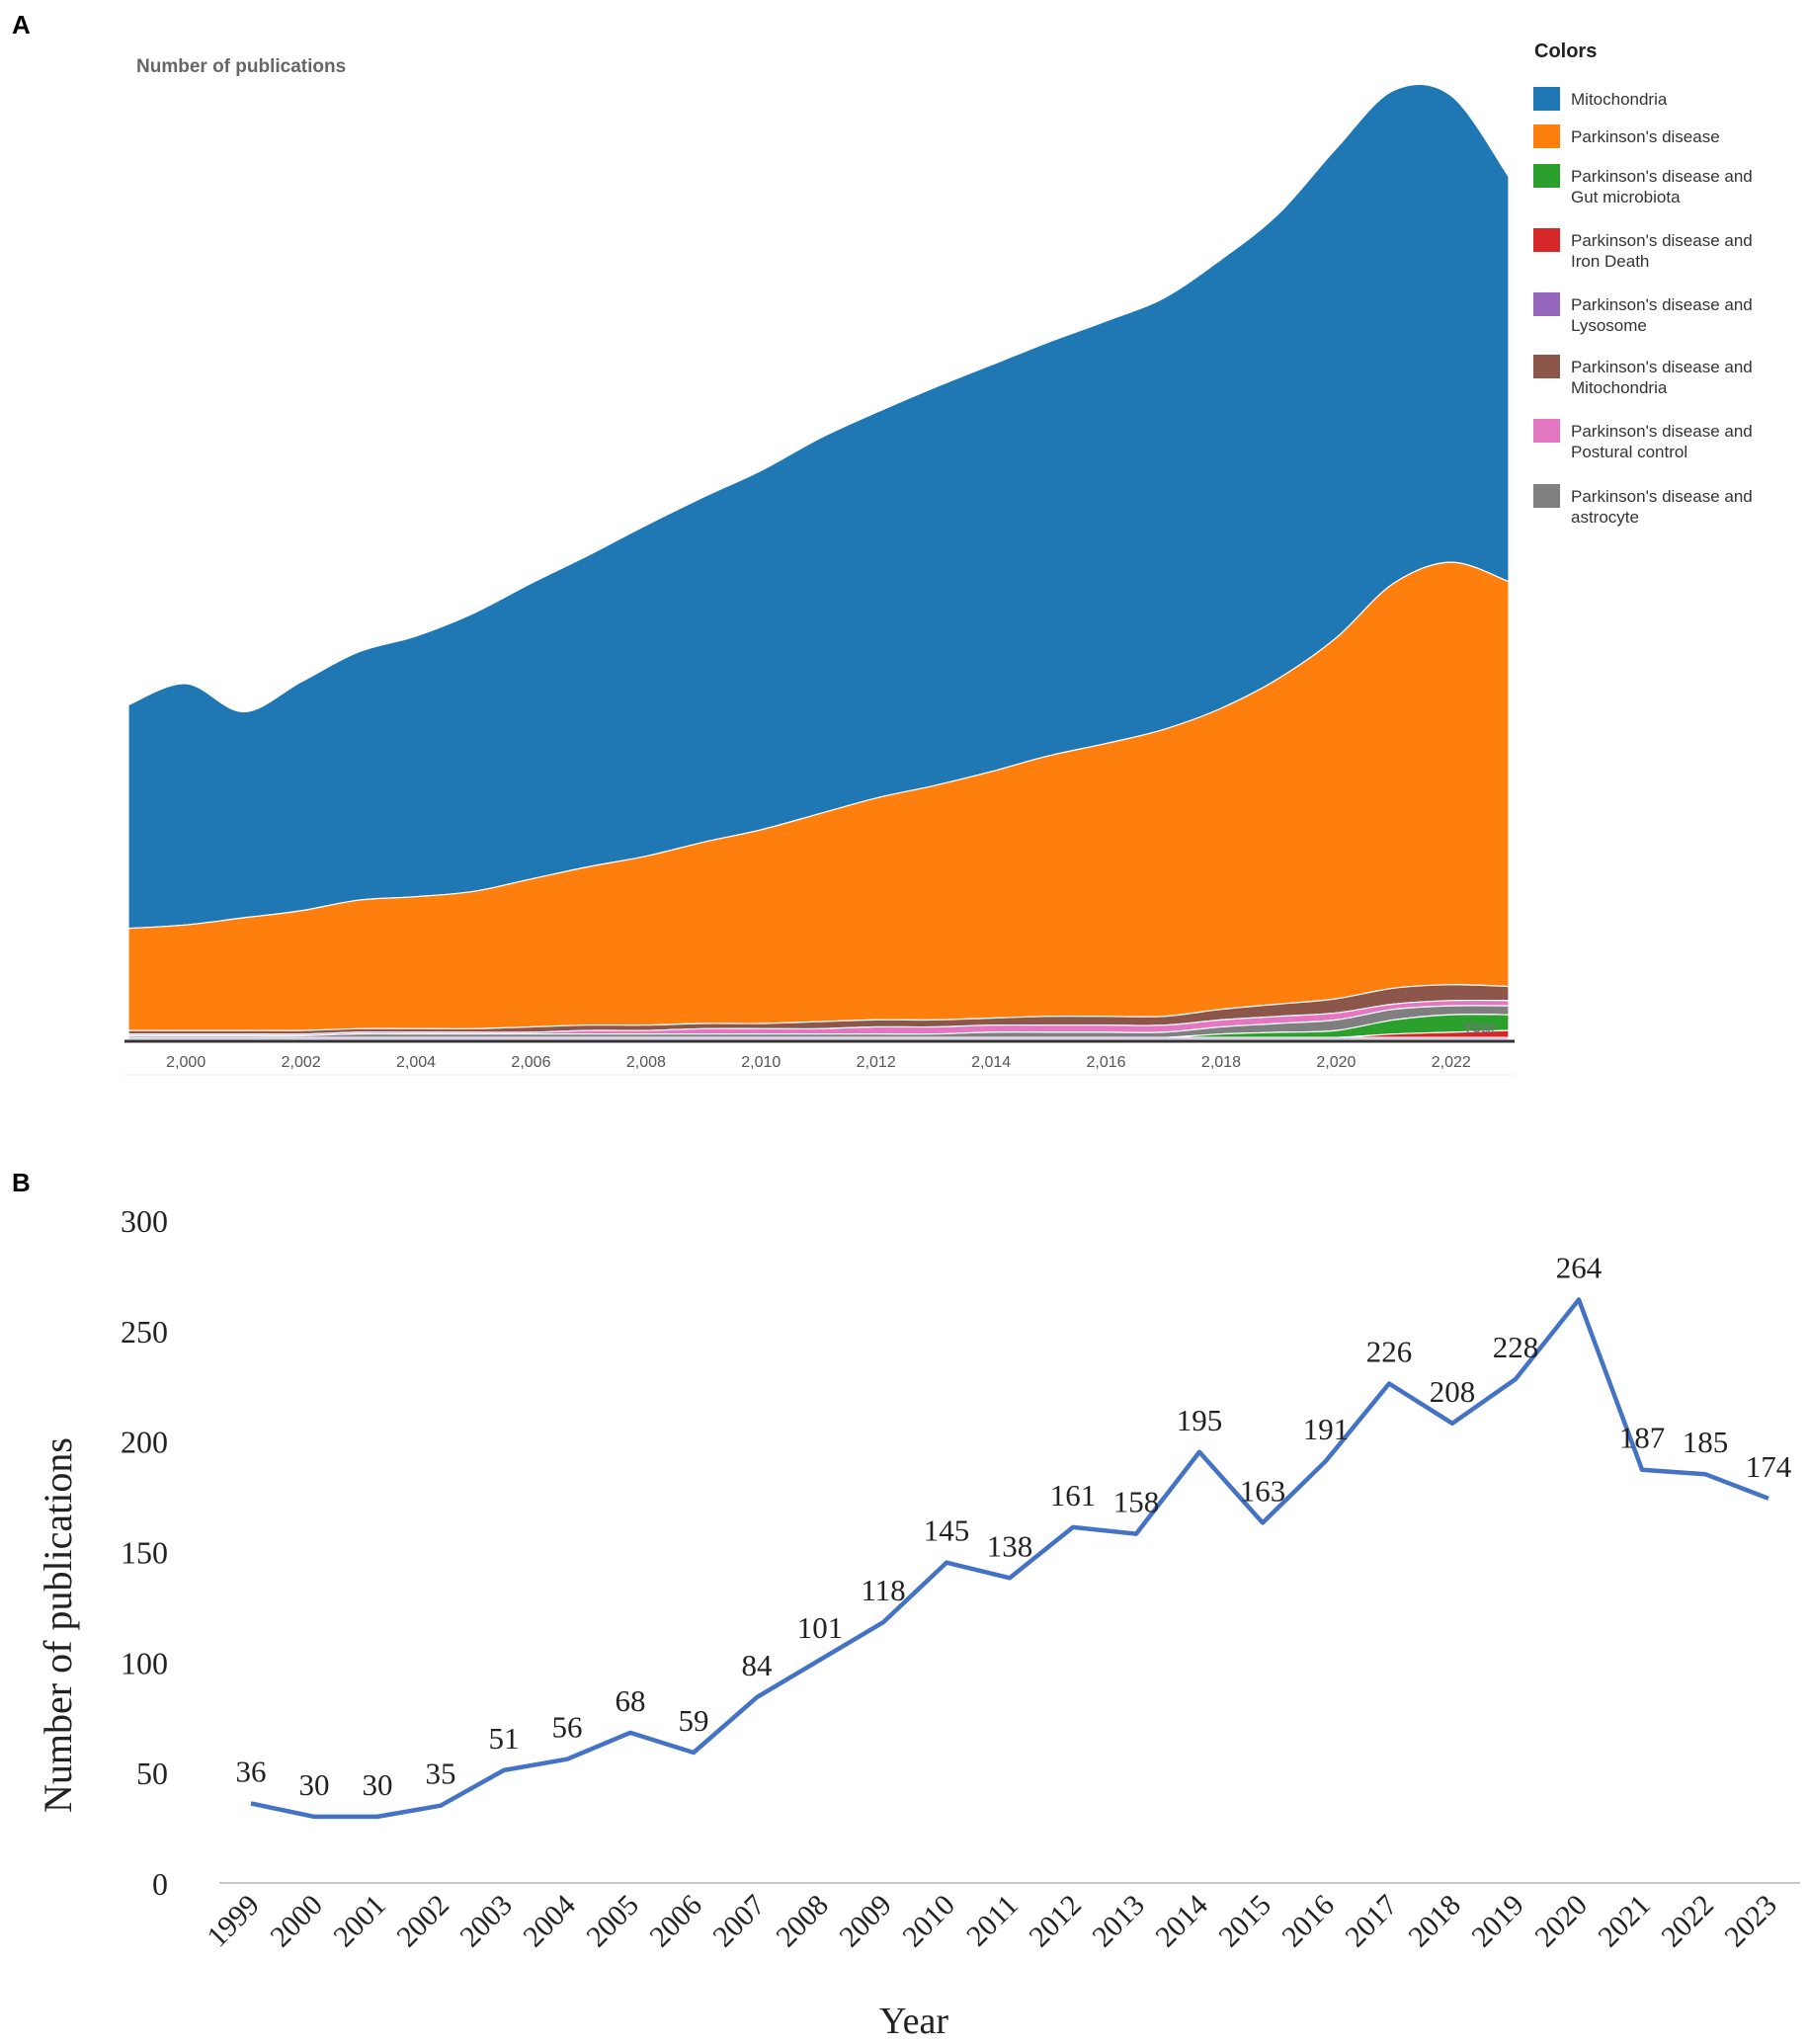 Image resolution: width=1809 pixels, height=2044 pixels. What do you see at coordinates (1336, 1062) in the screenshot?
I see `x-tick-label: 2,020` at bounding box center [1336, 1062].